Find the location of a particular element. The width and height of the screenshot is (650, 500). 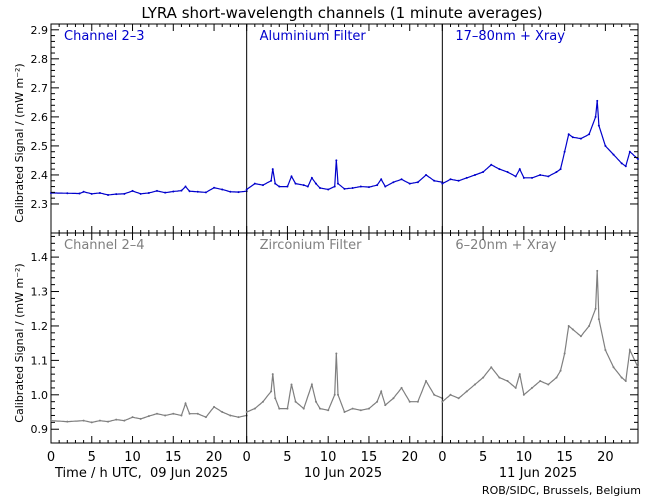

y-tick-label: 1.0 is located at coordinates (40, 395).